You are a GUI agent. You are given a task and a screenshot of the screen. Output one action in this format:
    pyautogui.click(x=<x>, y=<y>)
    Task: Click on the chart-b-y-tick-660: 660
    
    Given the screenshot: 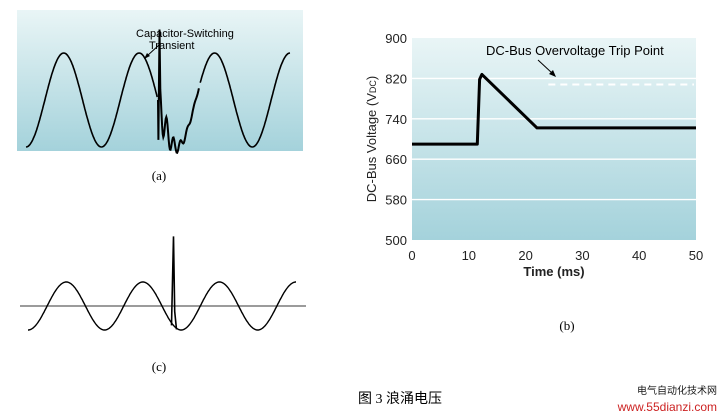 What is the action you would take?
    pyautogui.click(x=396, y=159)
    